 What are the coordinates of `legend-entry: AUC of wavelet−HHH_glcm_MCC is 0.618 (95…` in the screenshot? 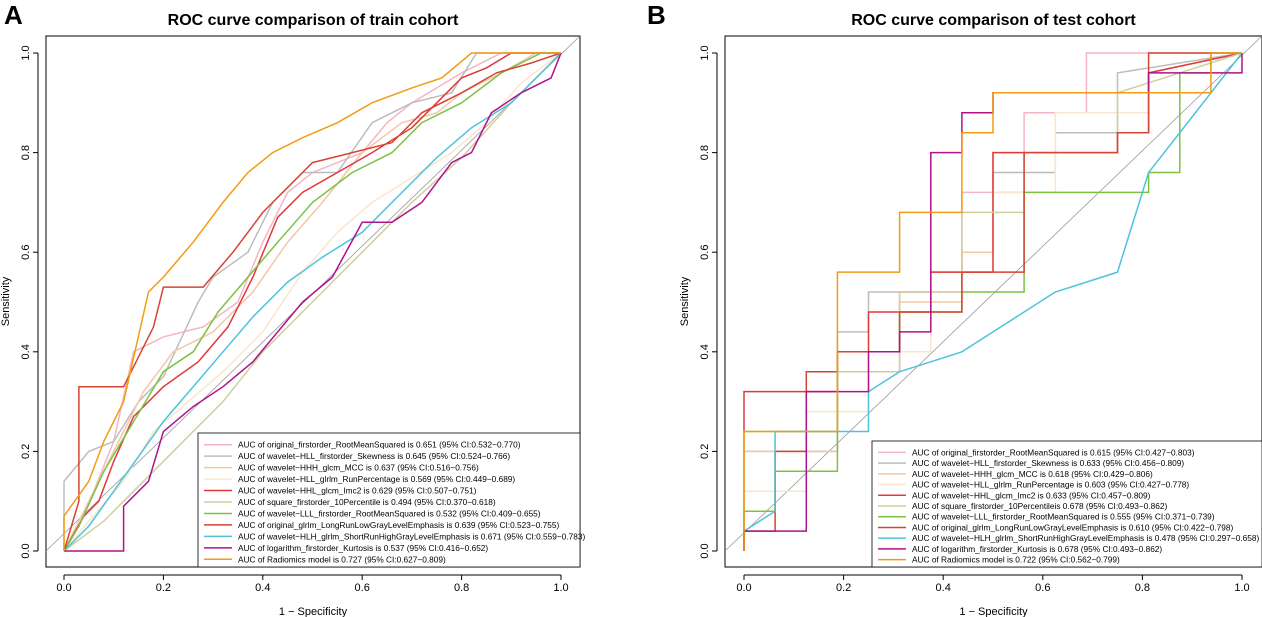 It's located at (1032, 474).